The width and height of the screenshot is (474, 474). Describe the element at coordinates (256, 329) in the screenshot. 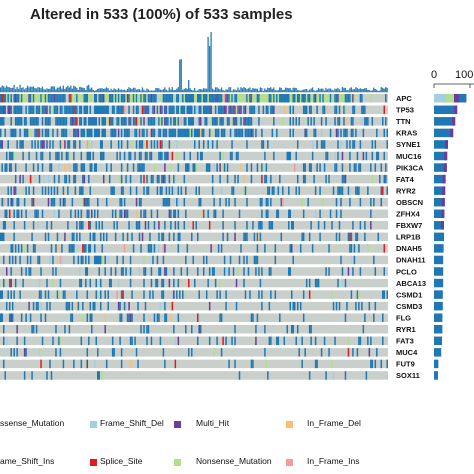

I see `cell-ryr1` at that location.